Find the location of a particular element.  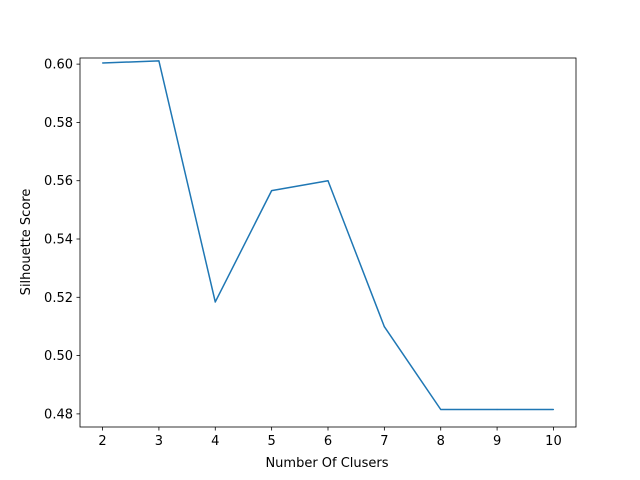

y-axis: 0.48 0.50 0.52 0.54 0.56 0.58 0.60 is located at coordinates (62, 240).